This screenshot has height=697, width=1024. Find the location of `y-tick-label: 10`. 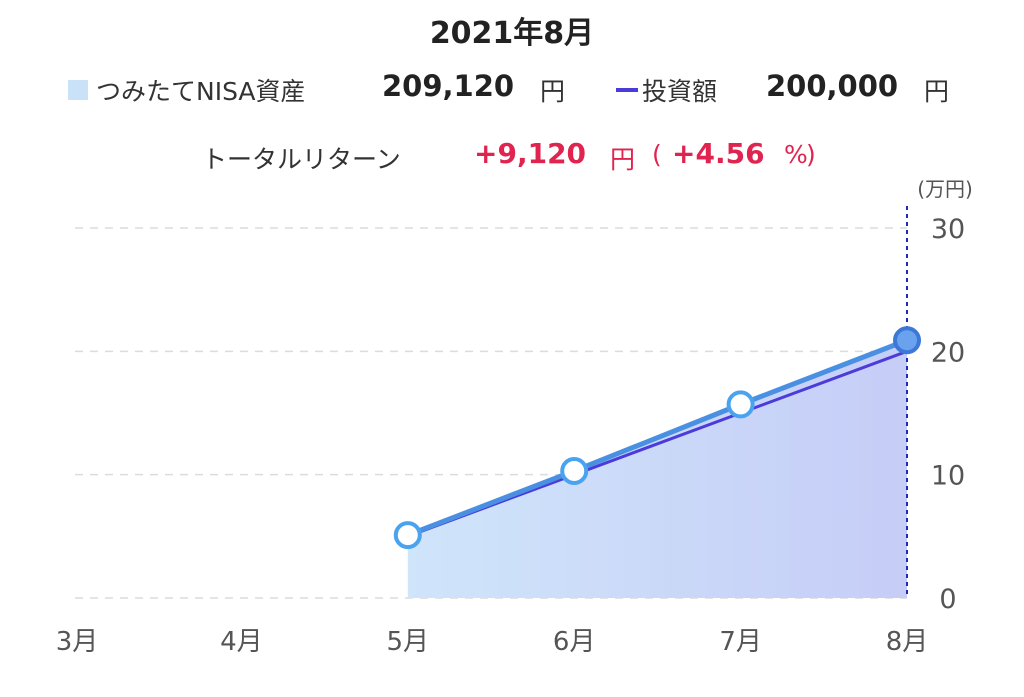

y-tick-label: 10 is located at coordinates (948, 476).